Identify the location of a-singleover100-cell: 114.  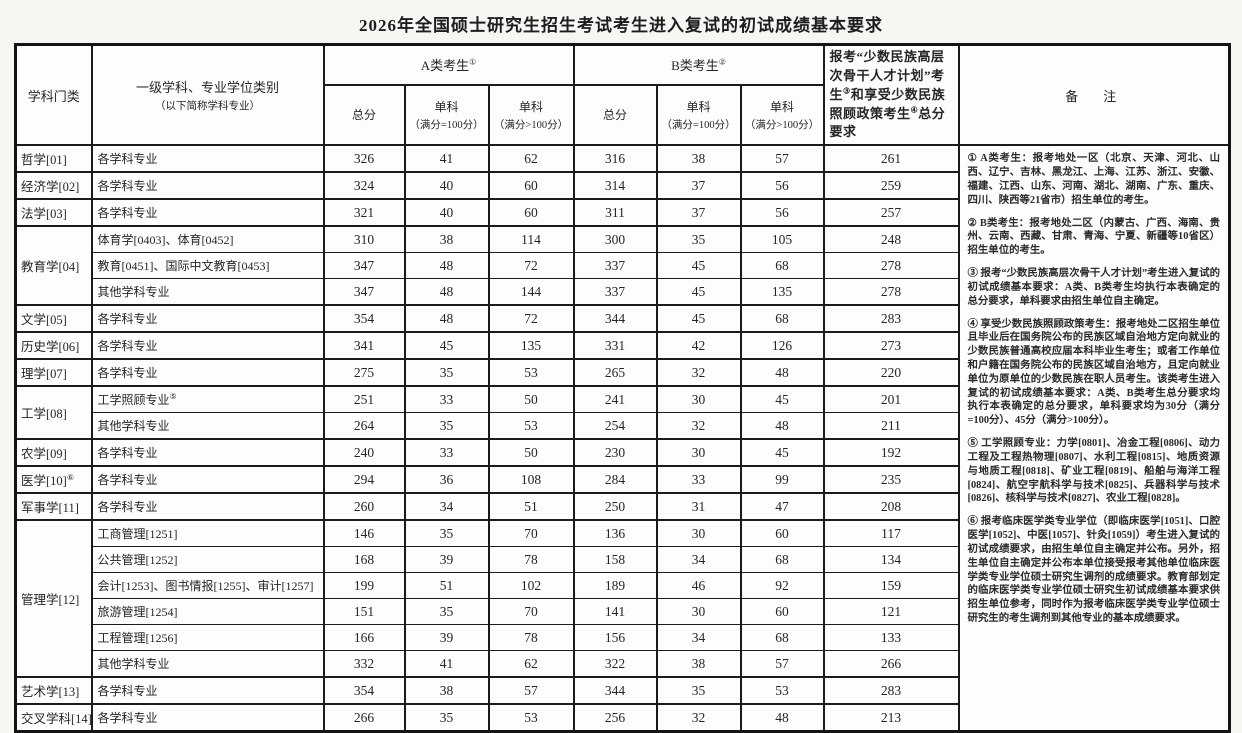
(530, 239).